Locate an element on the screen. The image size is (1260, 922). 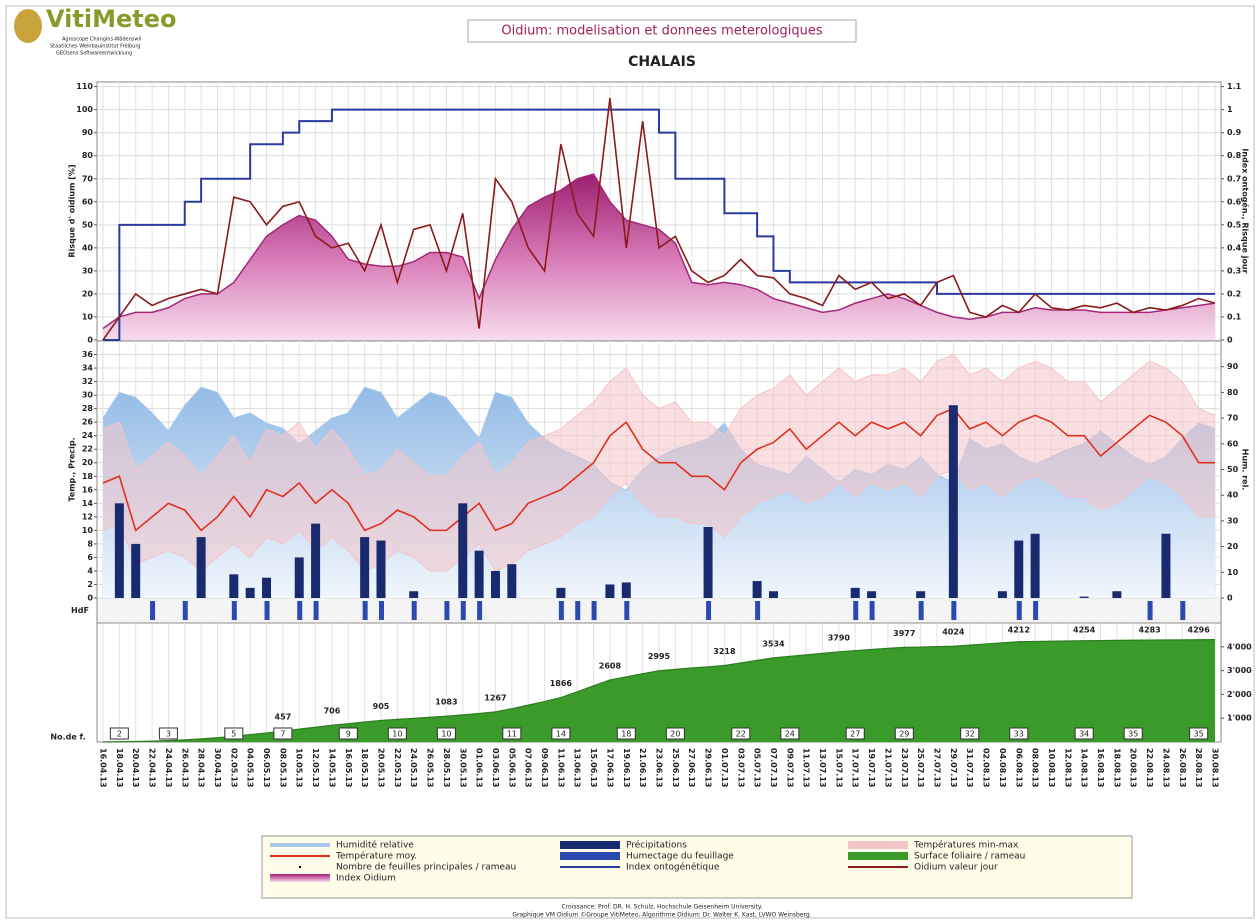
x-tick-label: 09.07.13 is located at coordinates (789, 767).